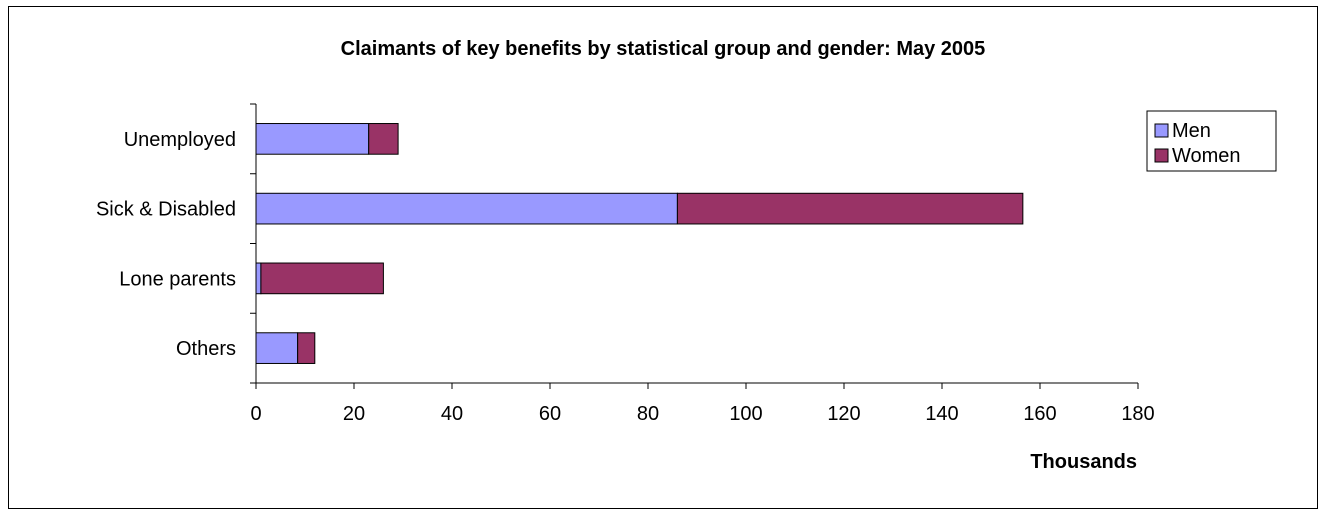 The image size is (1326, 515). I want to click on x-tick-label: 120, so click(843, 414).